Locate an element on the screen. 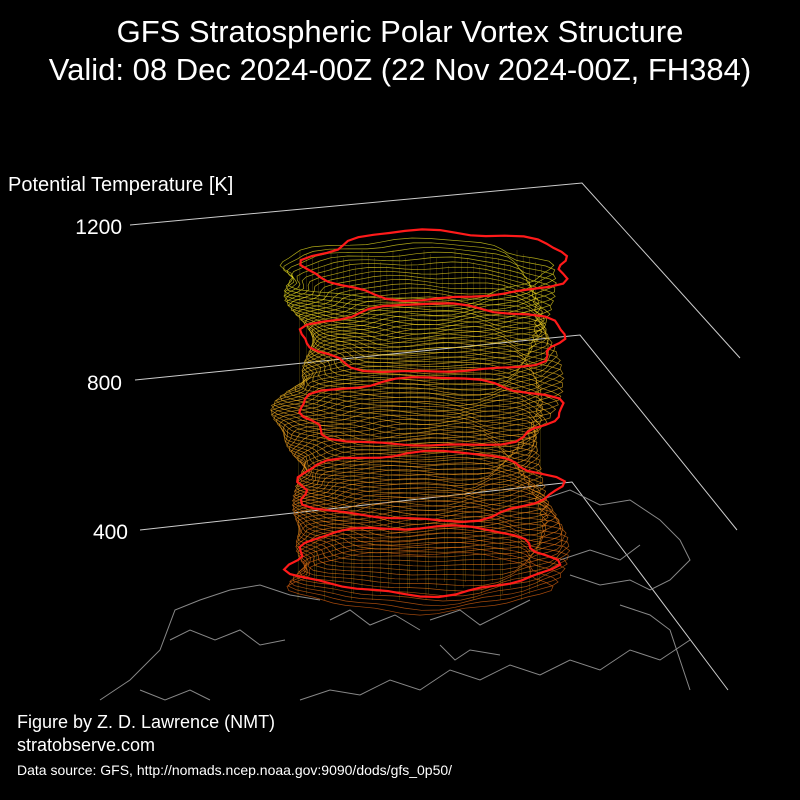 Image resolution: width=800 pixels, height=800 pixels. figure-credit: Figure by Z. D. Lawrence (NMT) is located at coordinates (146, 722).